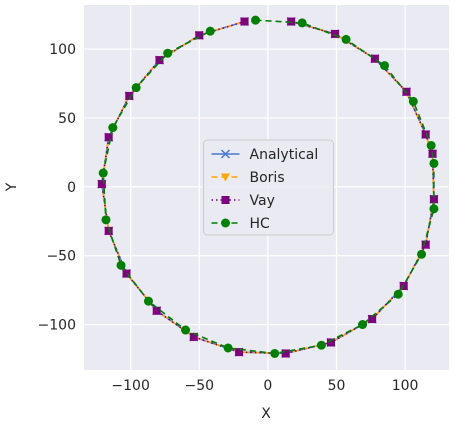 This screenshot has width=455, height=429. Describe the element at coordinates (267, 386) in the screenshot. I see `x-tick-label: 0` at that location.